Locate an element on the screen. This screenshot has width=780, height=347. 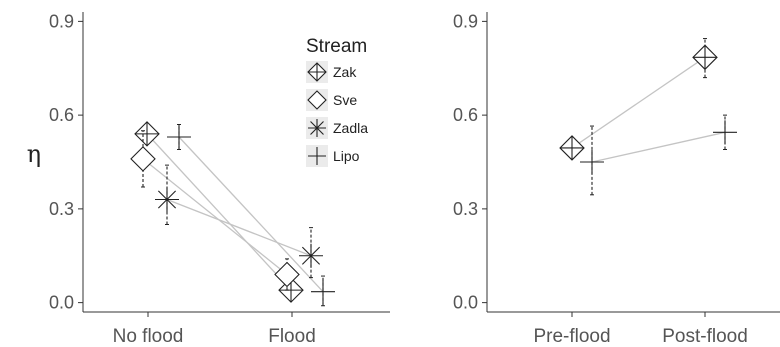
legend-title: Stream is located at coordinates (336, 46).